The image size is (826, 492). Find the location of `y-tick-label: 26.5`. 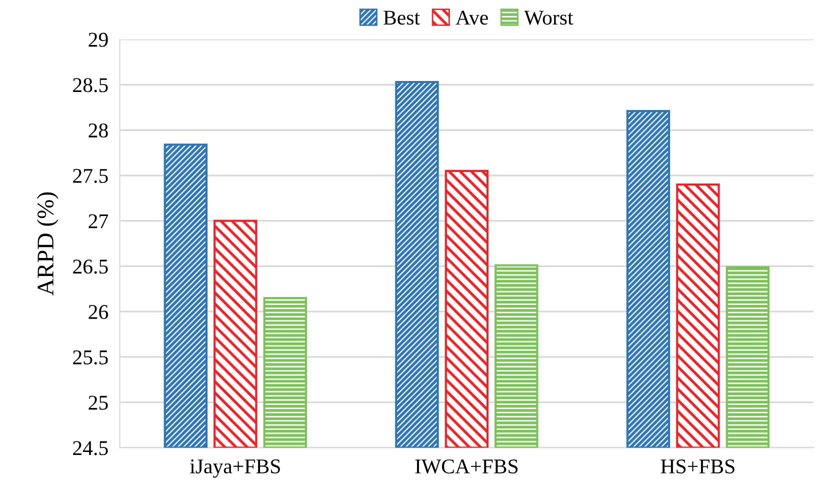

y-tick-label: 26.5 is located at coordinates (90, 267).